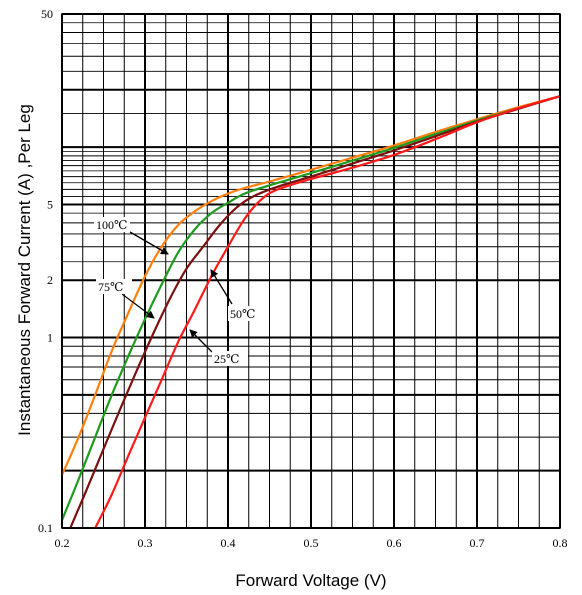 The width and height of the screenshot is (582, 595). I want to click on x-tick-label: 0.5, so click(311, 543).